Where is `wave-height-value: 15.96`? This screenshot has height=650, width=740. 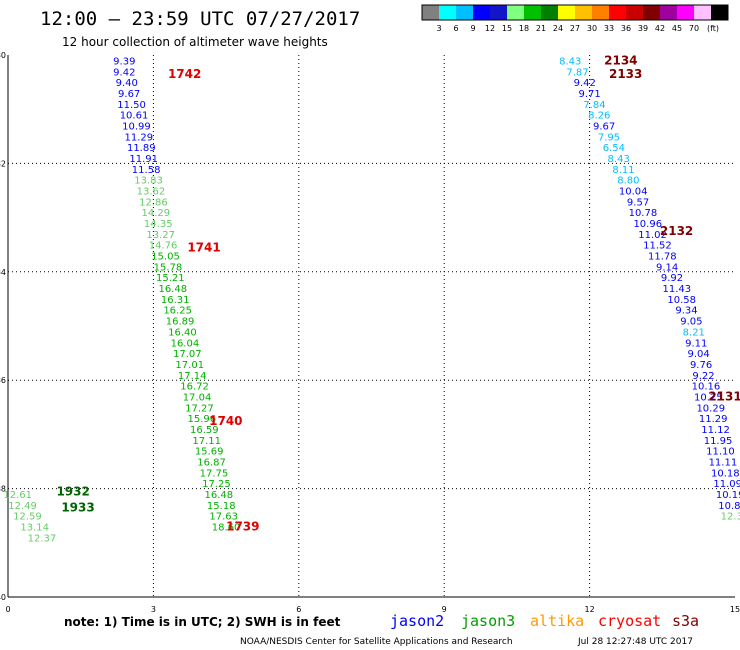 wave-height-value: 15.96 is located at coordinates (202, 419).